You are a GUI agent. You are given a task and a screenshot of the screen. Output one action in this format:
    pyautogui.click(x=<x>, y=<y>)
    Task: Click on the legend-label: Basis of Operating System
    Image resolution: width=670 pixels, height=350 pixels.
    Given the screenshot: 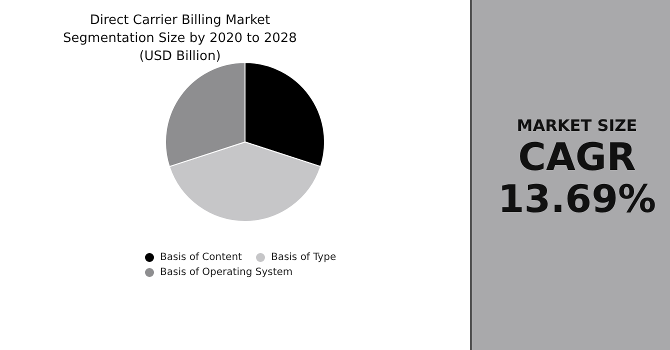 What is the action you would take?
    pyautogui.click(x=226, y=272)
    